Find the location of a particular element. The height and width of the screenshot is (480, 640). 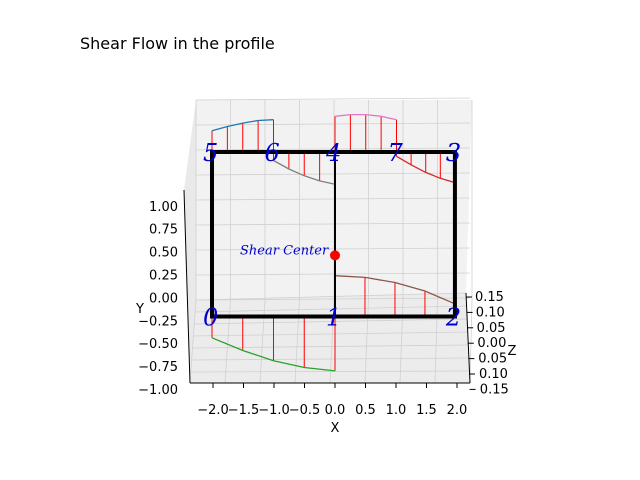

y-tick-label: 0.75 is located at coordinates (163, 230).